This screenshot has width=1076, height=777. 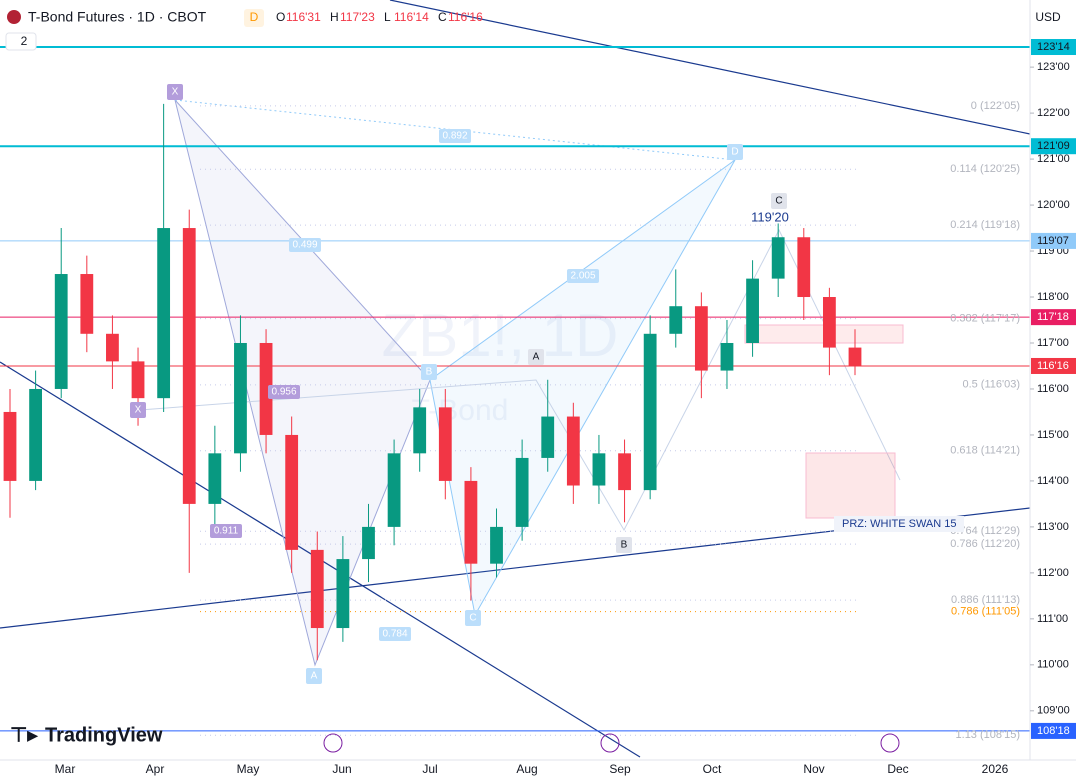 I want to click on y-tick-label: 121'00, so click(x=1053, y=159).